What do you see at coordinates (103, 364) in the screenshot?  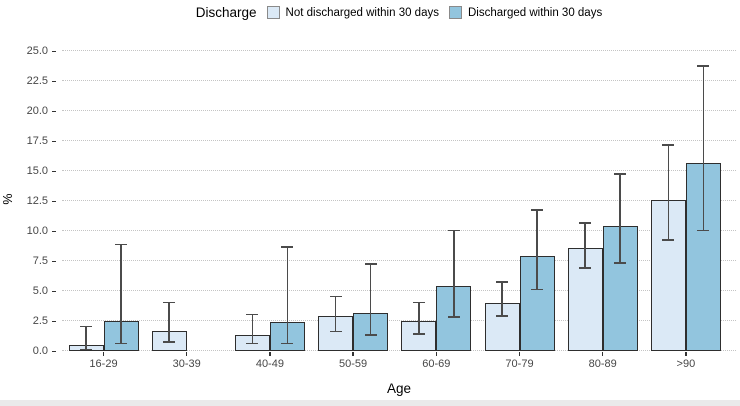 I see `x-tick-label: 16-29` at bounding box center [103, 364].